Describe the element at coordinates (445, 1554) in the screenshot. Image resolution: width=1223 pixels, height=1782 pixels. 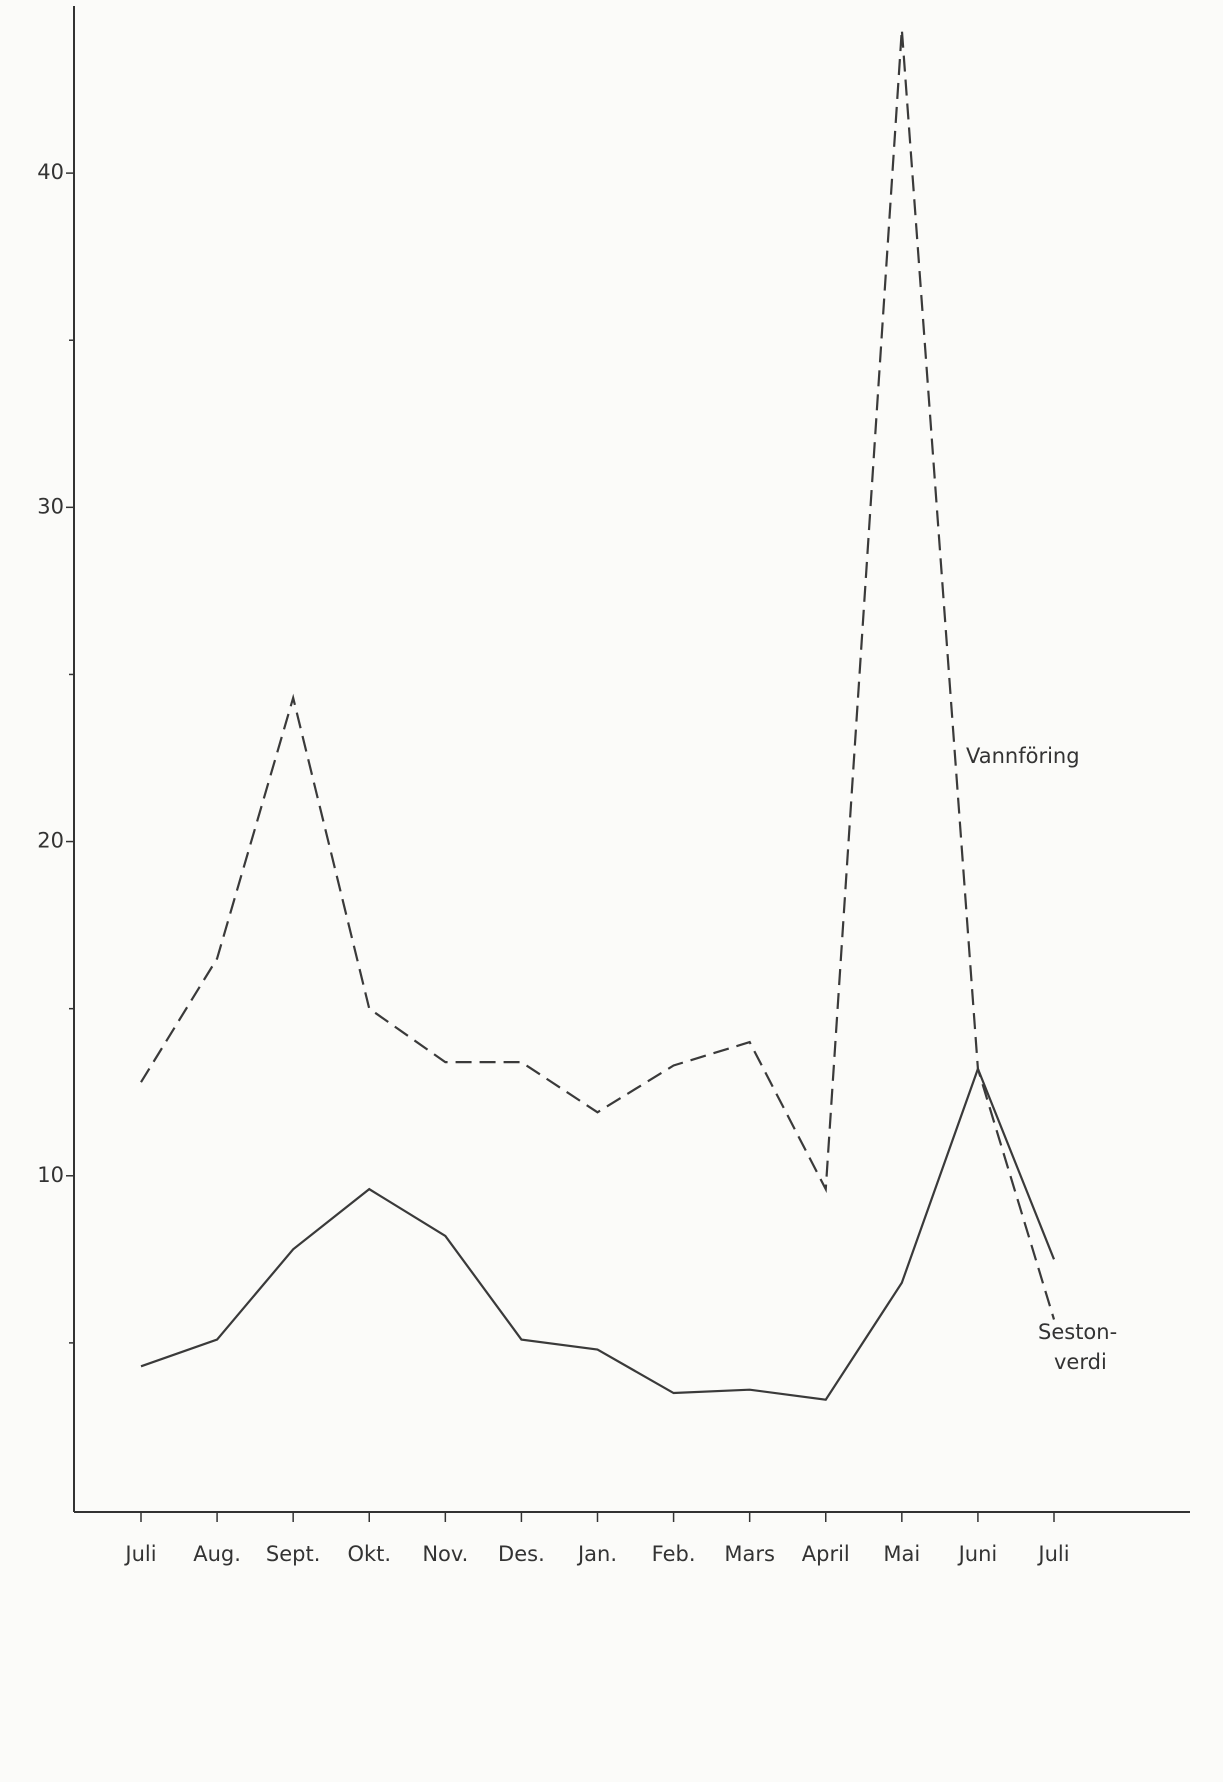
I see `x-tick-label: Nov.` at that location.